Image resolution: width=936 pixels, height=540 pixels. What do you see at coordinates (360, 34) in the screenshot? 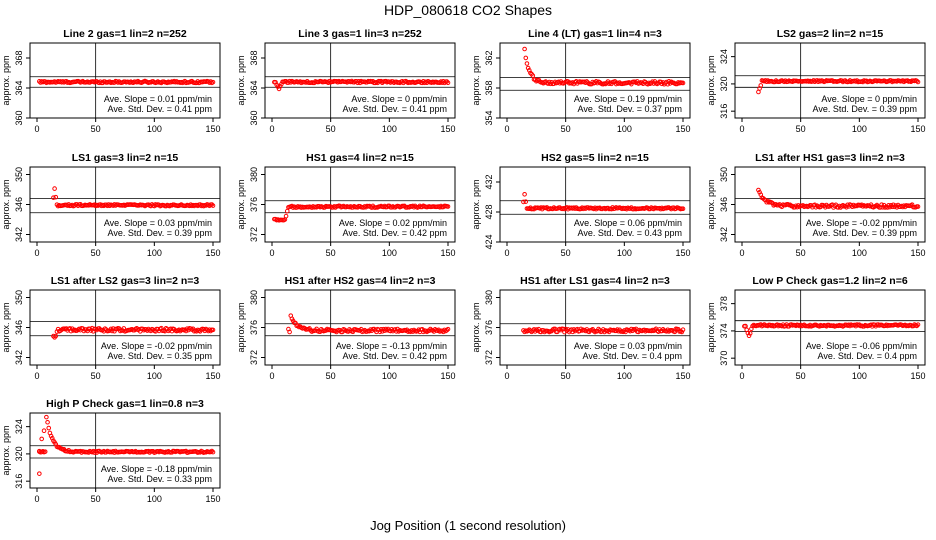
I see `panel-title: Line 3 gas=1 lin=3 n=252` at bounding box center [360, 34].